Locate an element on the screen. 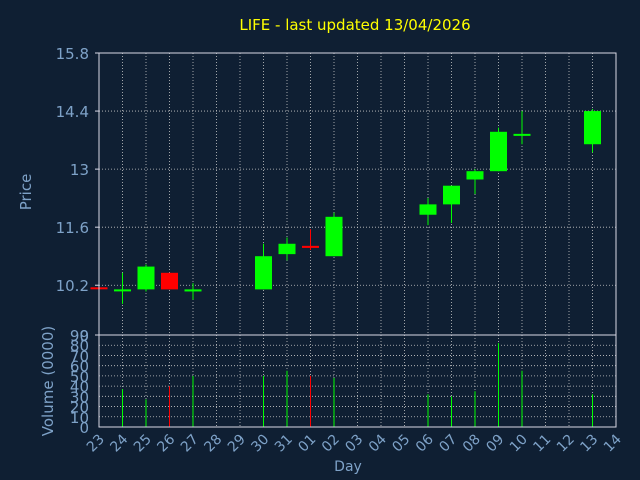 This screenshot has height=480, width=640. volume-tick-label: 30 is located at coordinates (79, 397).